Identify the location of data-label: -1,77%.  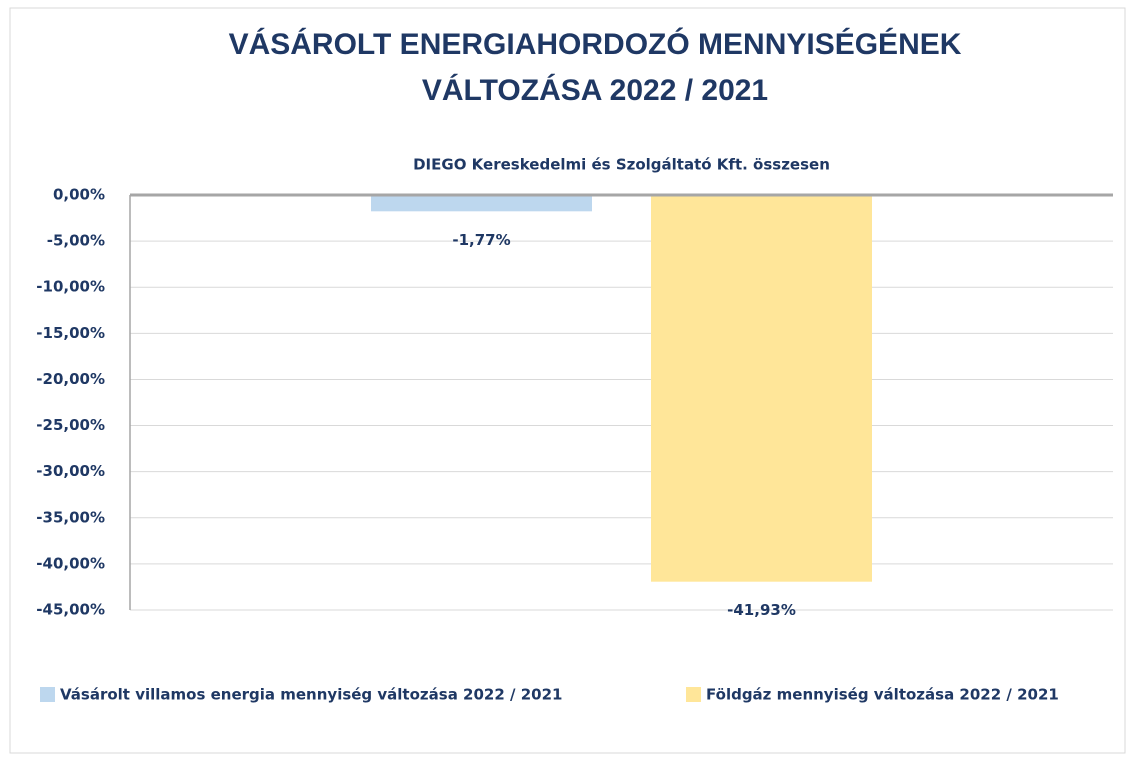
(481, 240).